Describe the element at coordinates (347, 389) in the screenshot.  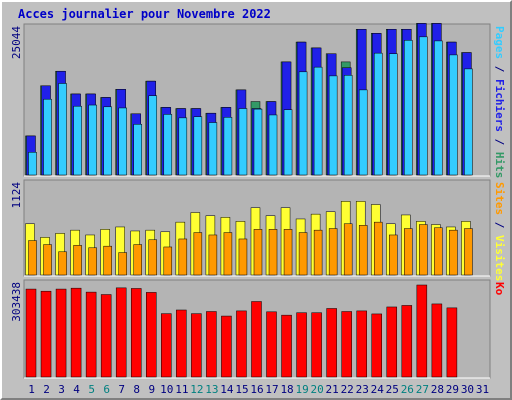
I see `x-tick-label: 22` at that location.